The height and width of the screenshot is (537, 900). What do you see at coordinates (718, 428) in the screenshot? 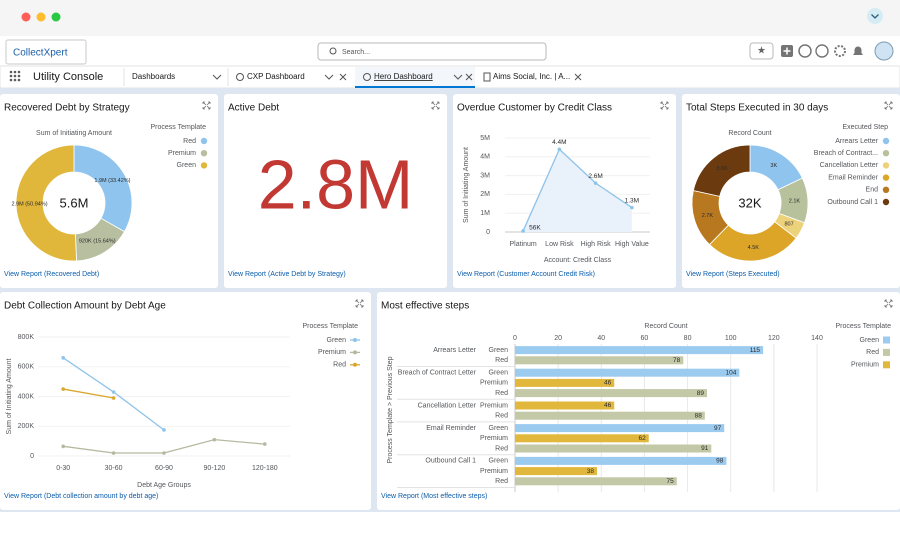
I see `bar-label: 97` at bounding box center [718, 428].